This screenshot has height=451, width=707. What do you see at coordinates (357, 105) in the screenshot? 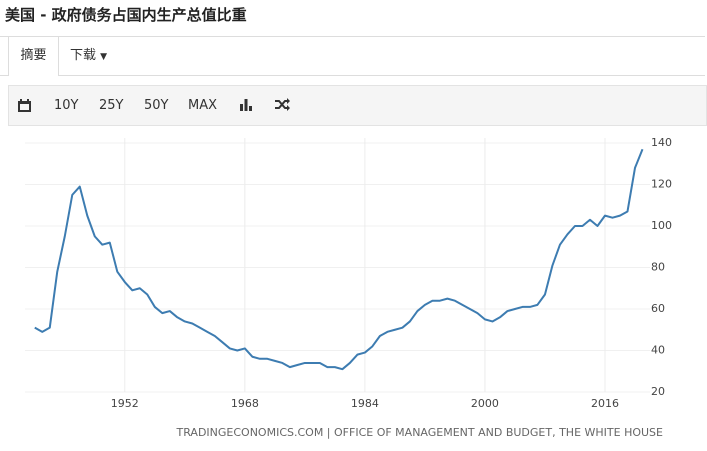
I see `toolbar: 10Y 25Y 50Y MAX` at bounding box center [357, 105].